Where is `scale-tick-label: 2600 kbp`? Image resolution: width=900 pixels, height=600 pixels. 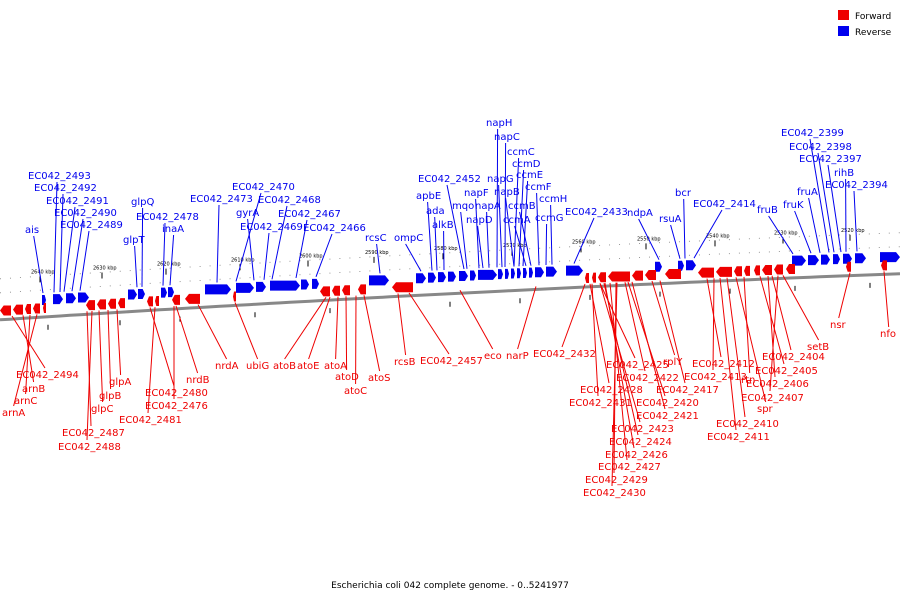
scale-tick-label: 2600 kbp is located at coordinates (311, 256).